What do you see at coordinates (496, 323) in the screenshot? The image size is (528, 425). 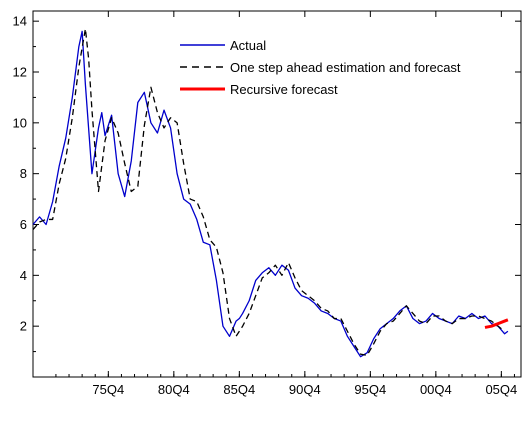 I see `series-line-recursive` at bounding box center [496, 323].